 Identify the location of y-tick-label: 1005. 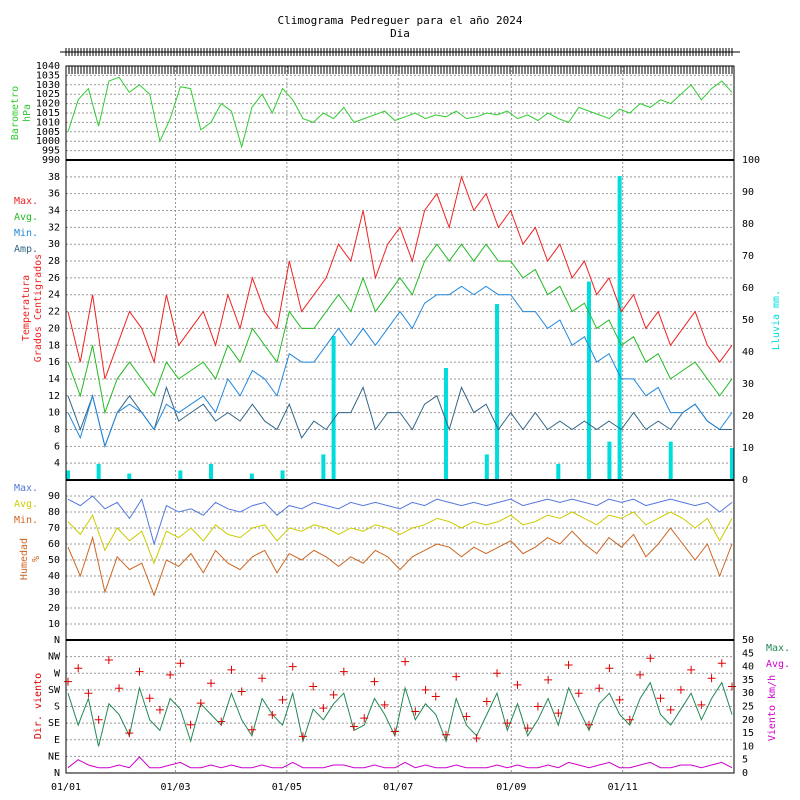
(48, 132).